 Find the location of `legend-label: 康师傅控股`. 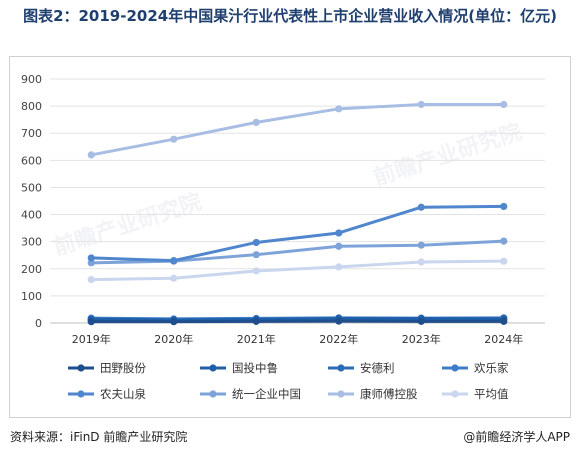

legend-label: 康师傅控股 is located at coordinates (389, 394).